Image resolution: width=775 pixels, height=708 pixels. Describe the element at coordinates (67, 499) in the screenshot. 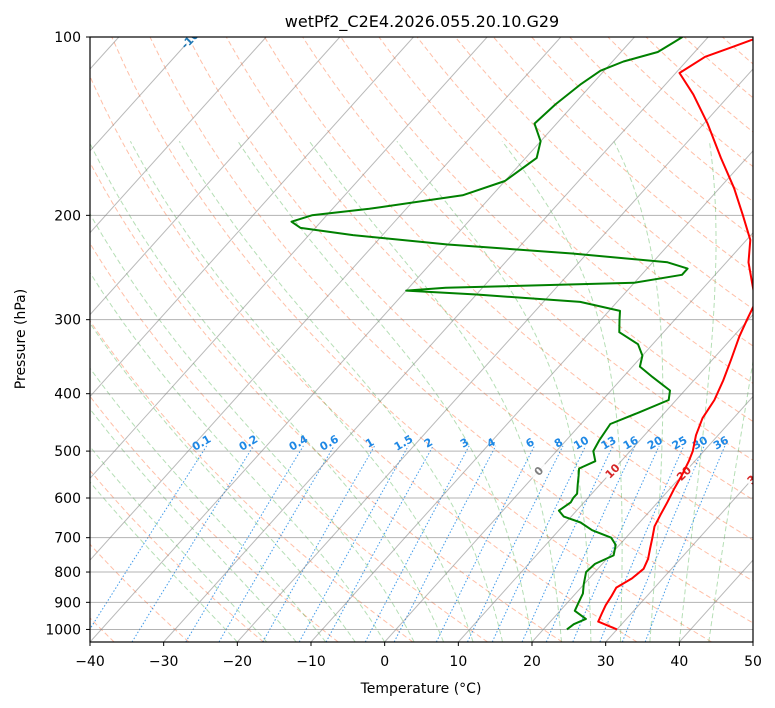

I see `y-tick-label: 600` at that location.